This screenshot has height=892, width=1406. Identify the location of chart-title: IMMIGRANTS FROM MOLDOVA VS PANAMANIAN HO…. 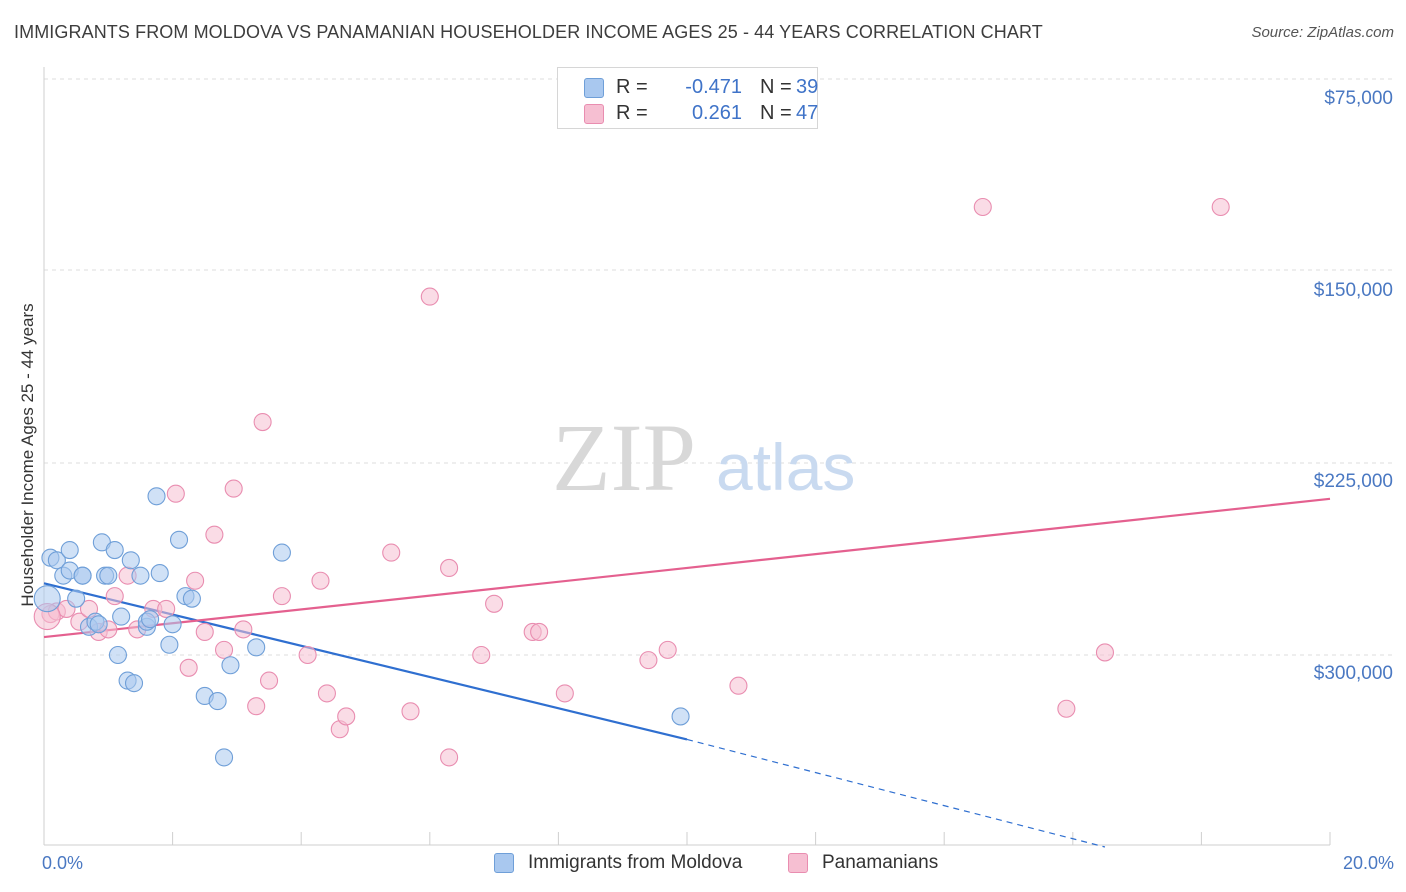
(528, 32).